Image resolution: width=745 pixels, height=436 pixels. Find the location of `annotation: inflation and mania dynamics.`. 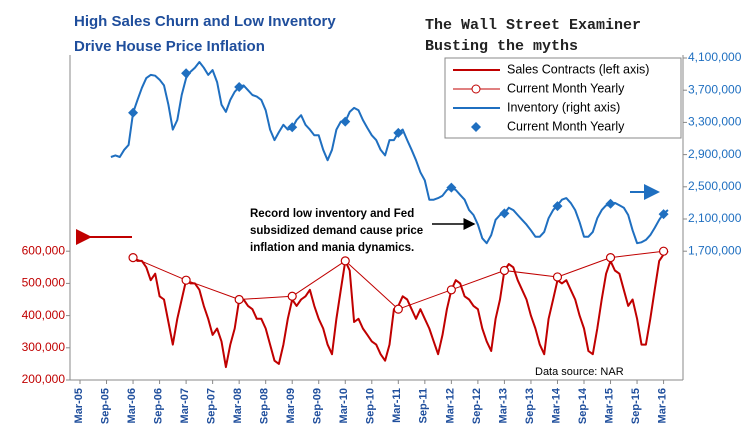

annotation: inflation and mania dynamics. is located at coordinates (332, 248).